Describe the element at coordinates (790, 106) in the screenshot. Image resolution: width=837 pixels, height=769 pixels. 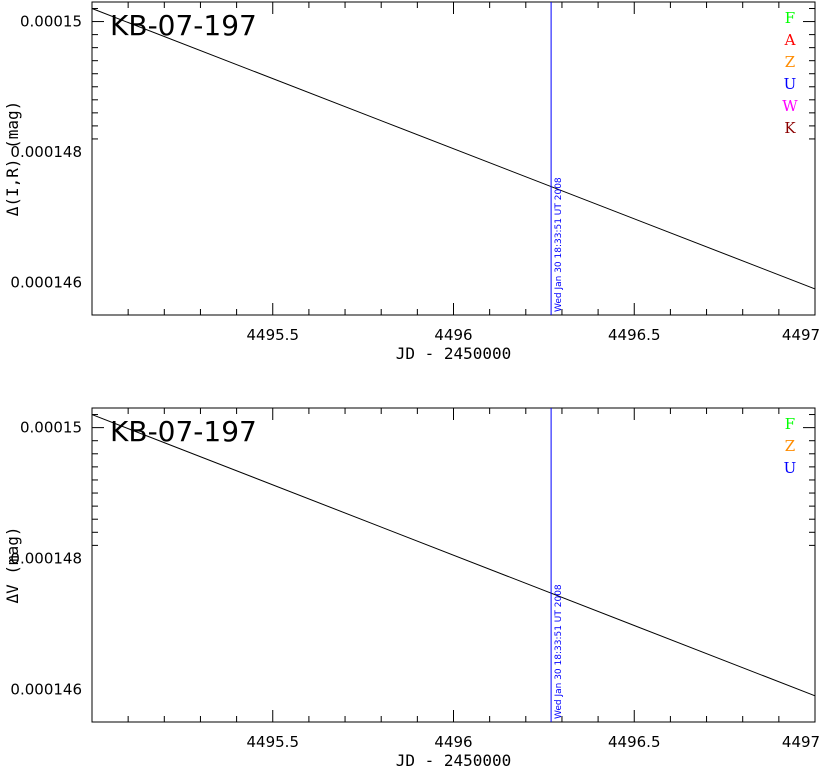
I see `legend-entry: W` at that location.